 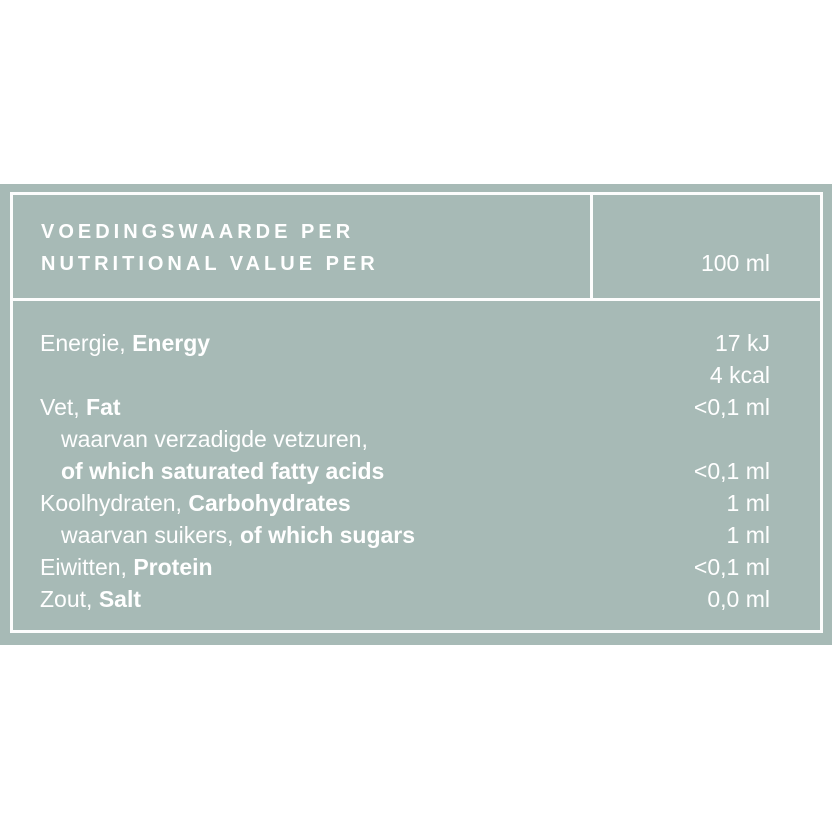 I want to click on nutrient-name: Koolhydraten, Carbohydrates, so click(x=383, y=503).